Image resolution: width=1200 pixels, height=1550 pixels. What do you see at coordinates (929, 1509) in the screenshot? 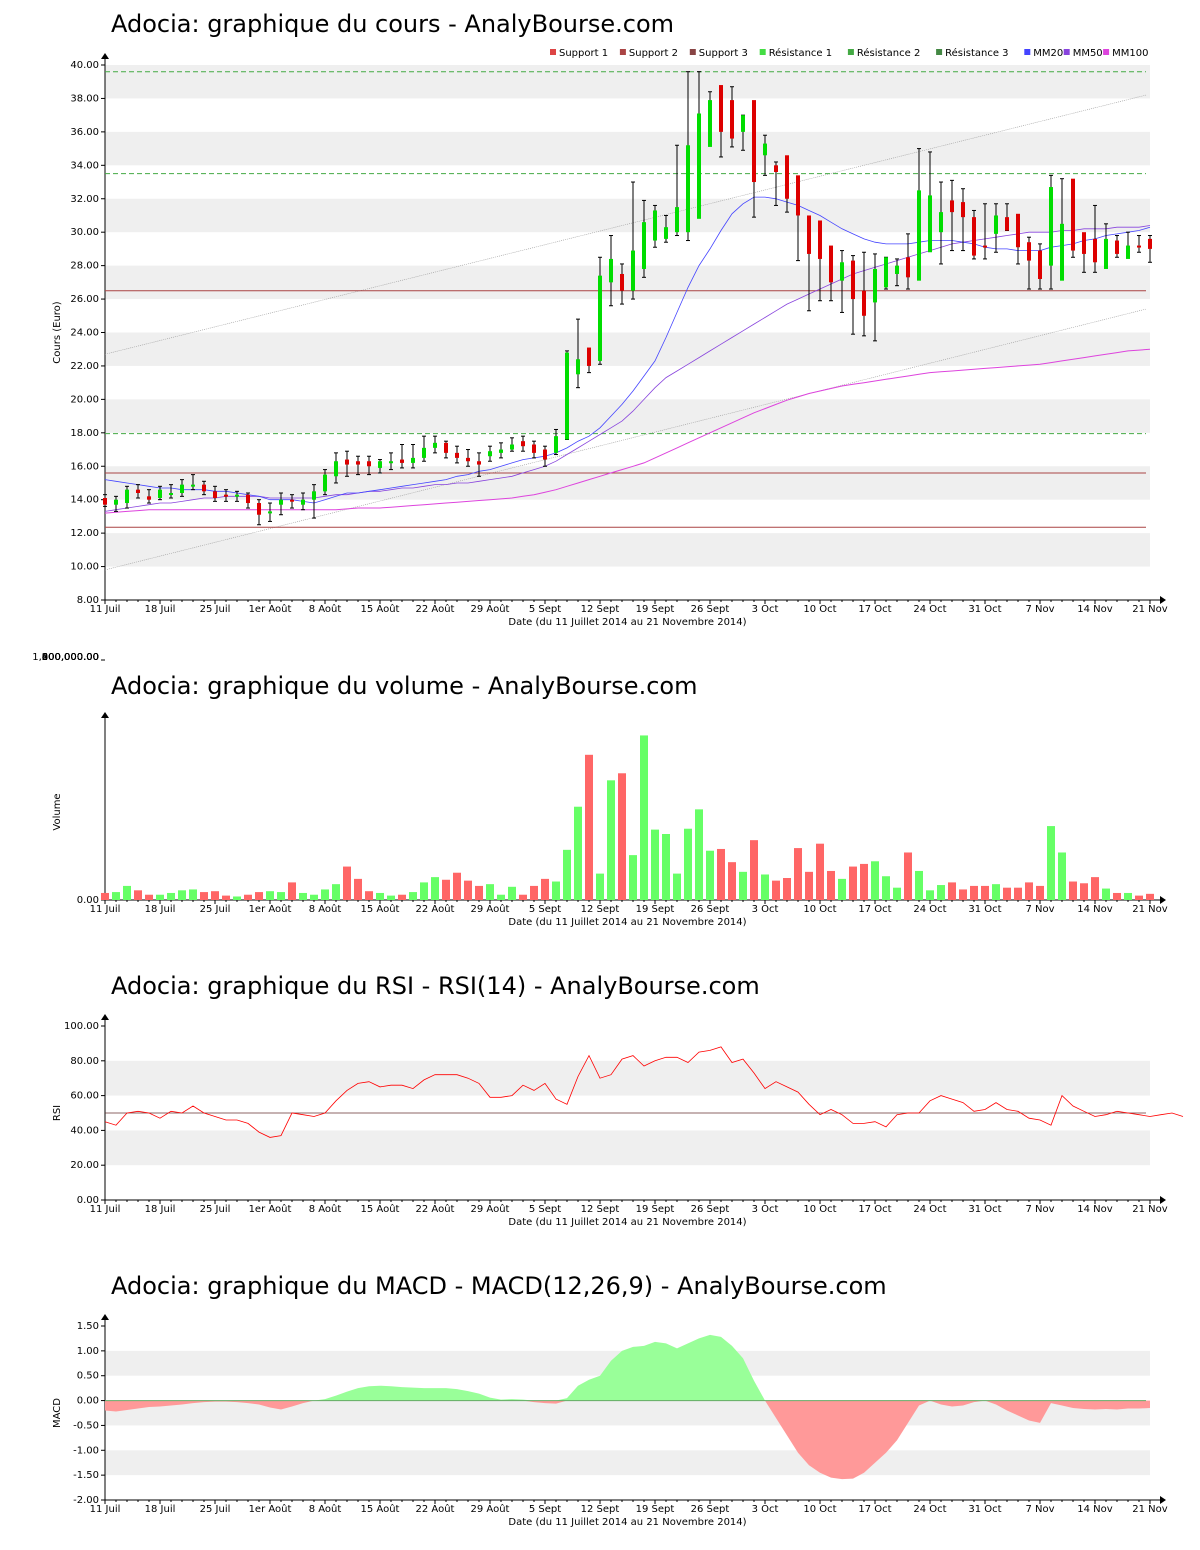
I see `x-tick-label: 24 Oct` at bounding box center [929, 1509].